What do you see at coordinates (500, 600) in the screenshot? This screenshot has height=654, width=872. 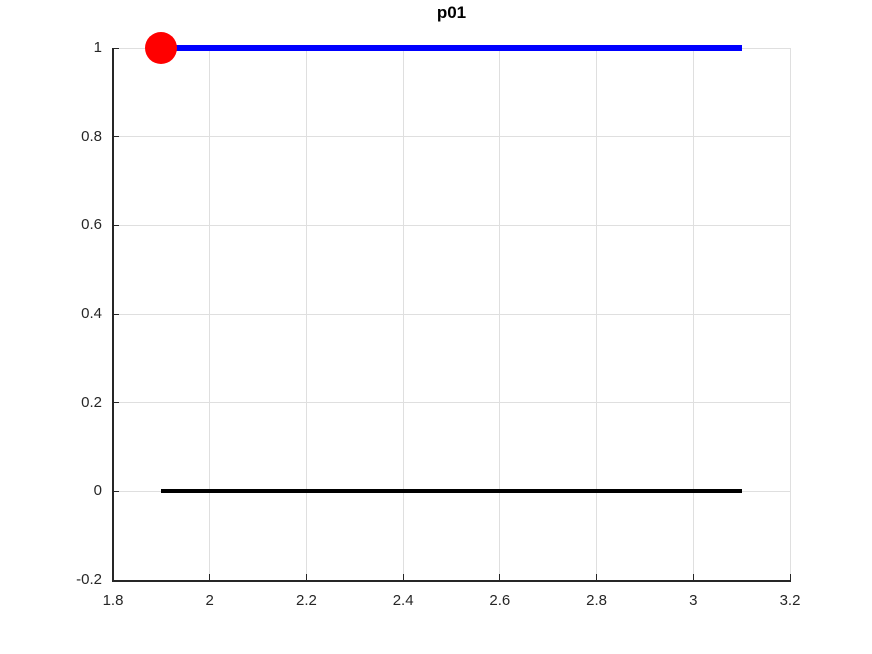 I see `x-tick-label: 2.6` at bounding box center [500, 600].